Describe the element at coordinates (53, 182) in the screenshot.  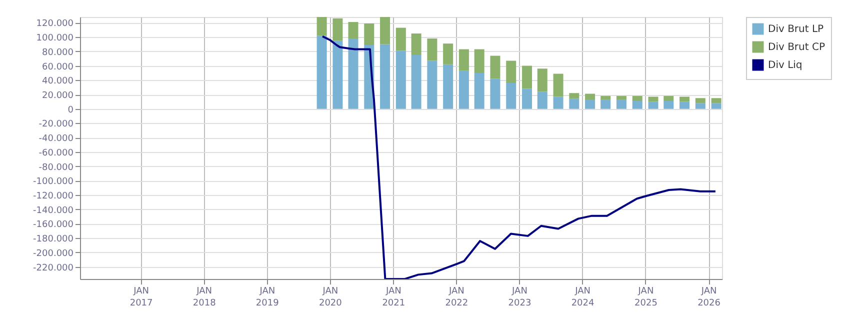
I see `y-tick-label: -100.000` at that location.